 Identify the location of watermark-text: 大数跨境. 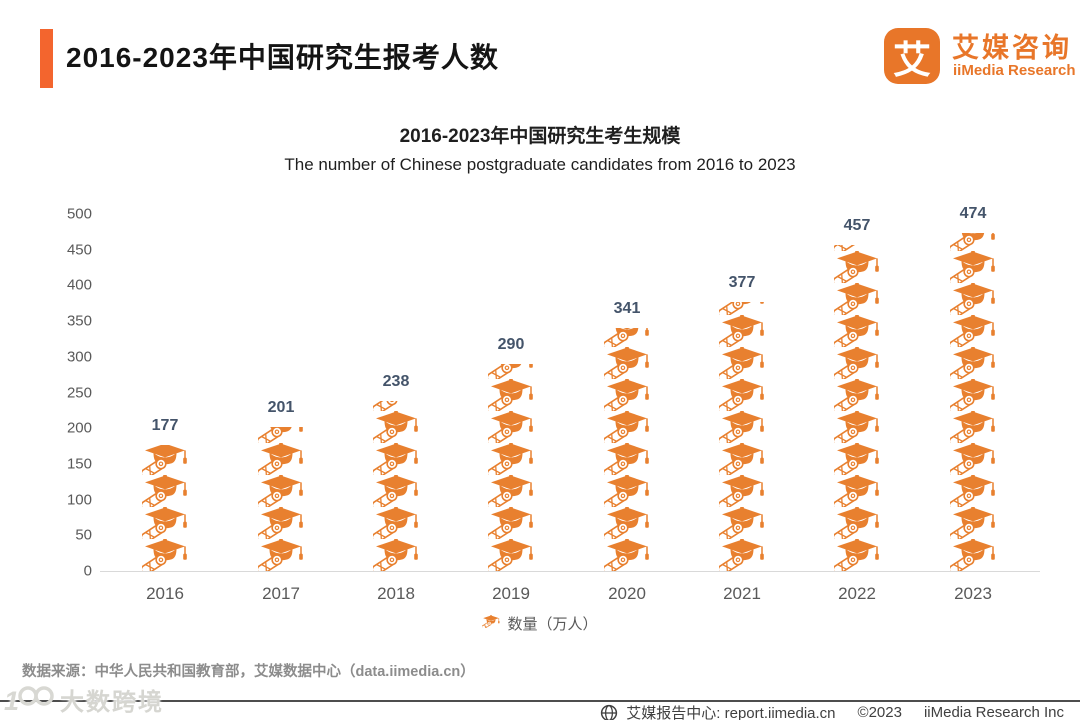
(112, 702).